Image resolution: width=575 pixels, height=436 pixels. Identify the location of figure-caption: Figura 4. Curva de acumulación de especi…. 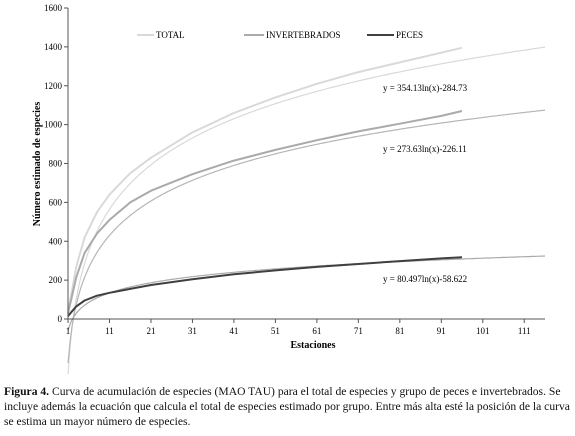
(288, 406).